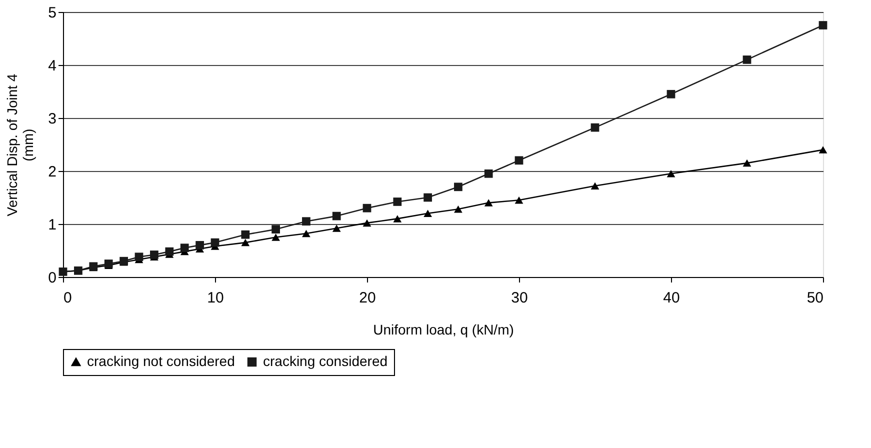 The height and width of the screenshot is (448, 871). I want to click on y-tick-label: 3, so click(52, 119).